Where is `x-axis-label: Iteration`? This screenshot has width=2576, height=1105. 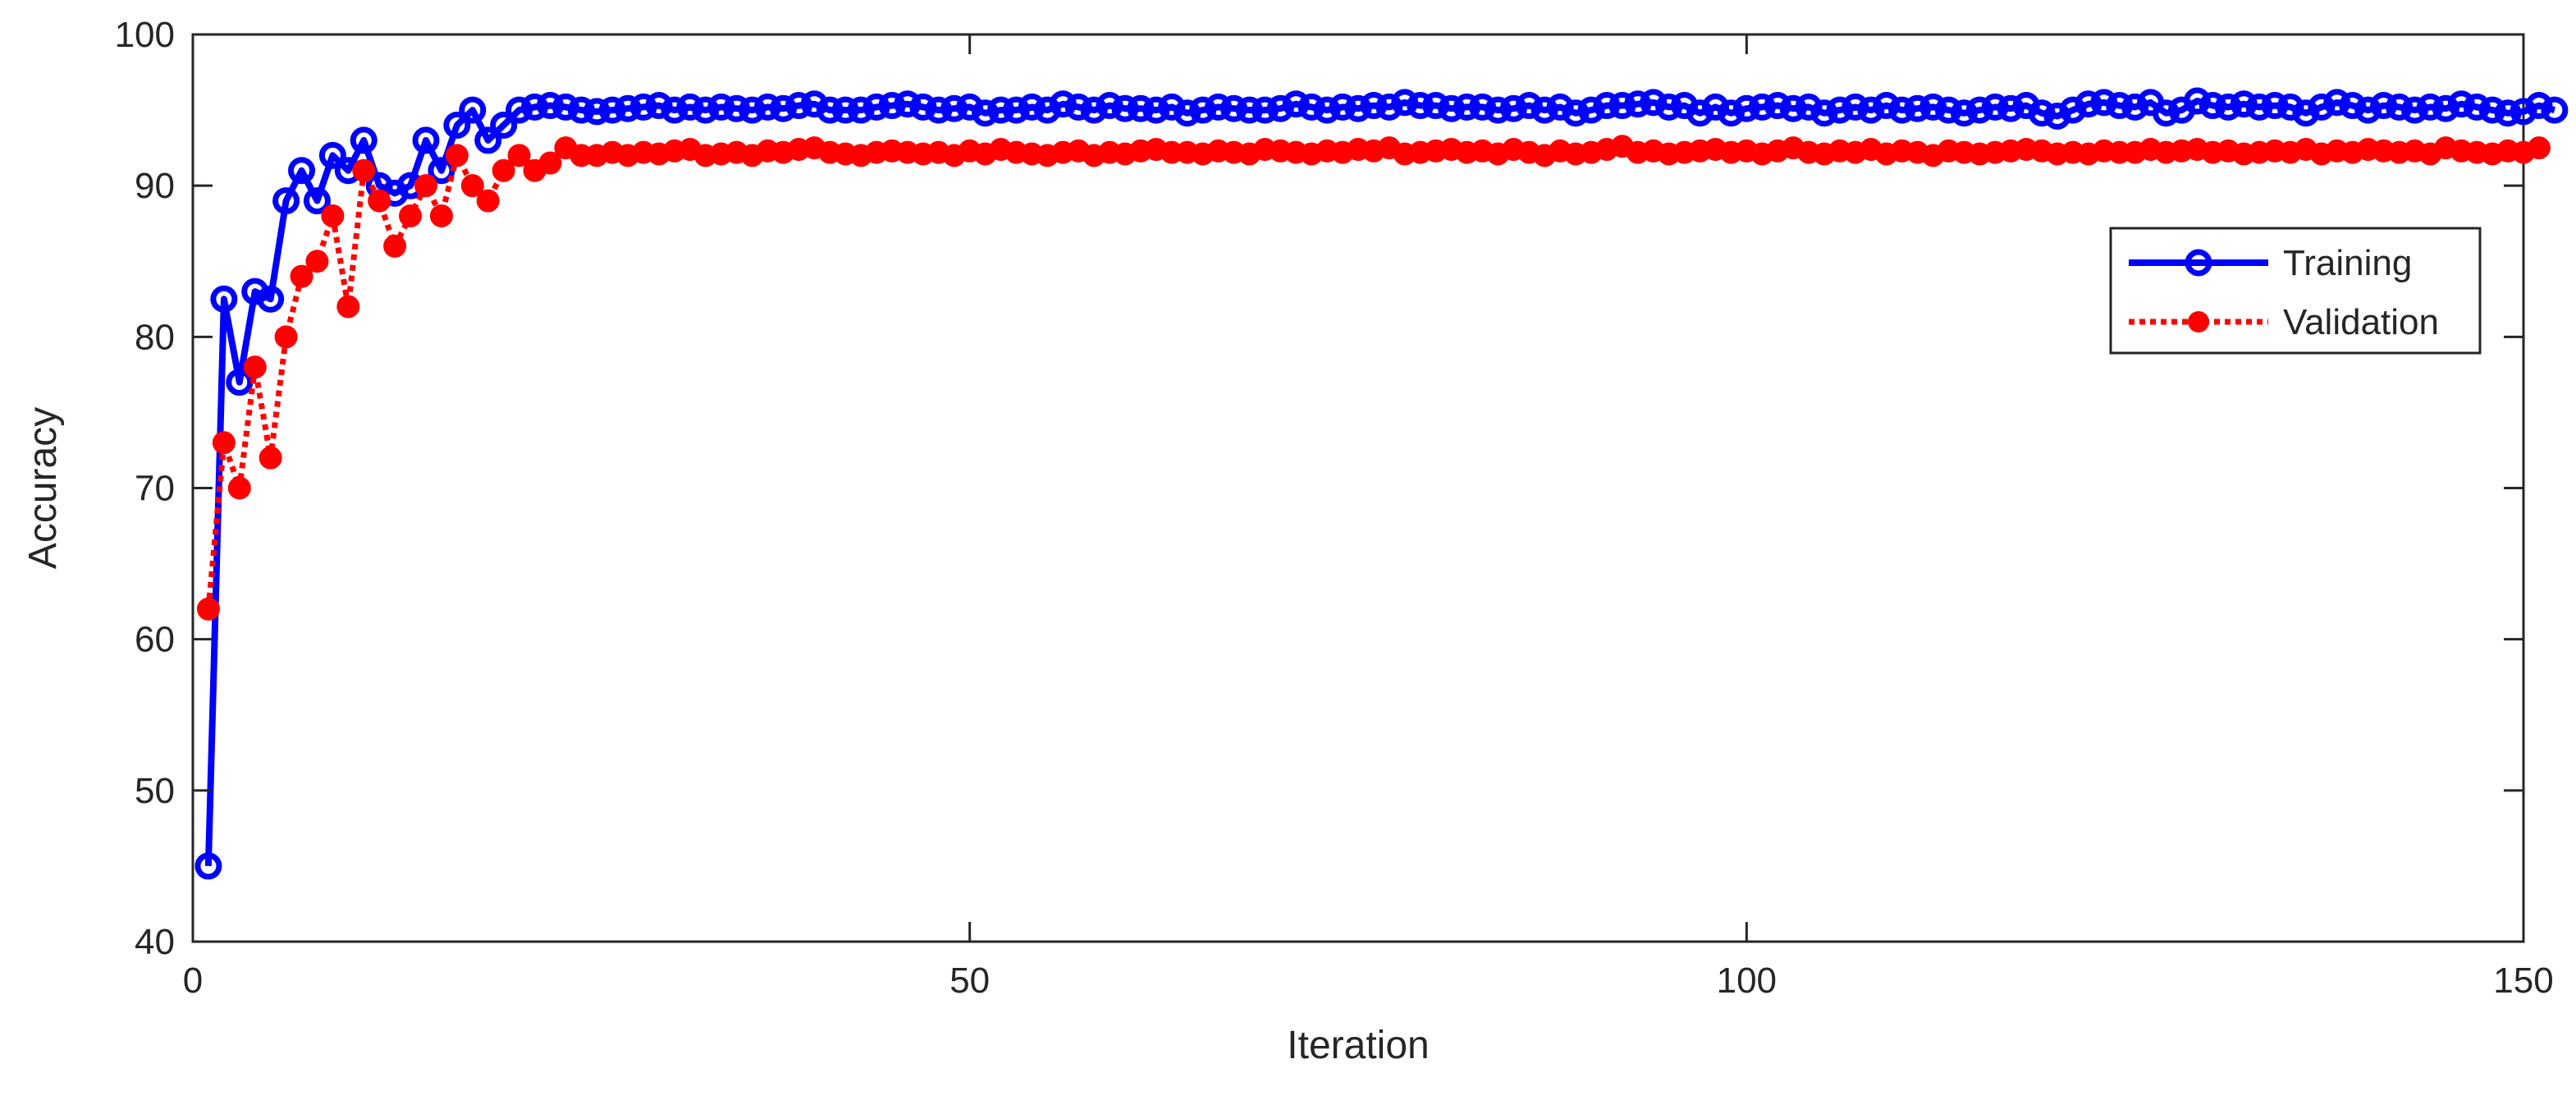 x-axis-label: Iteration is located at coordinates (1358, 1045).